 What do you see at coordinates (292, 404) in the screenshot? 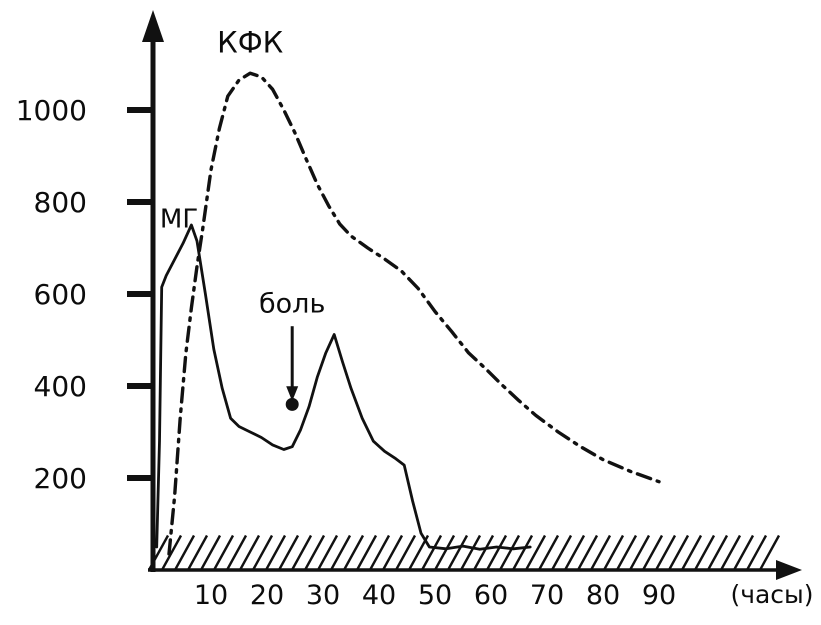
I see `pain-dot` at bounding box center [292, 404].